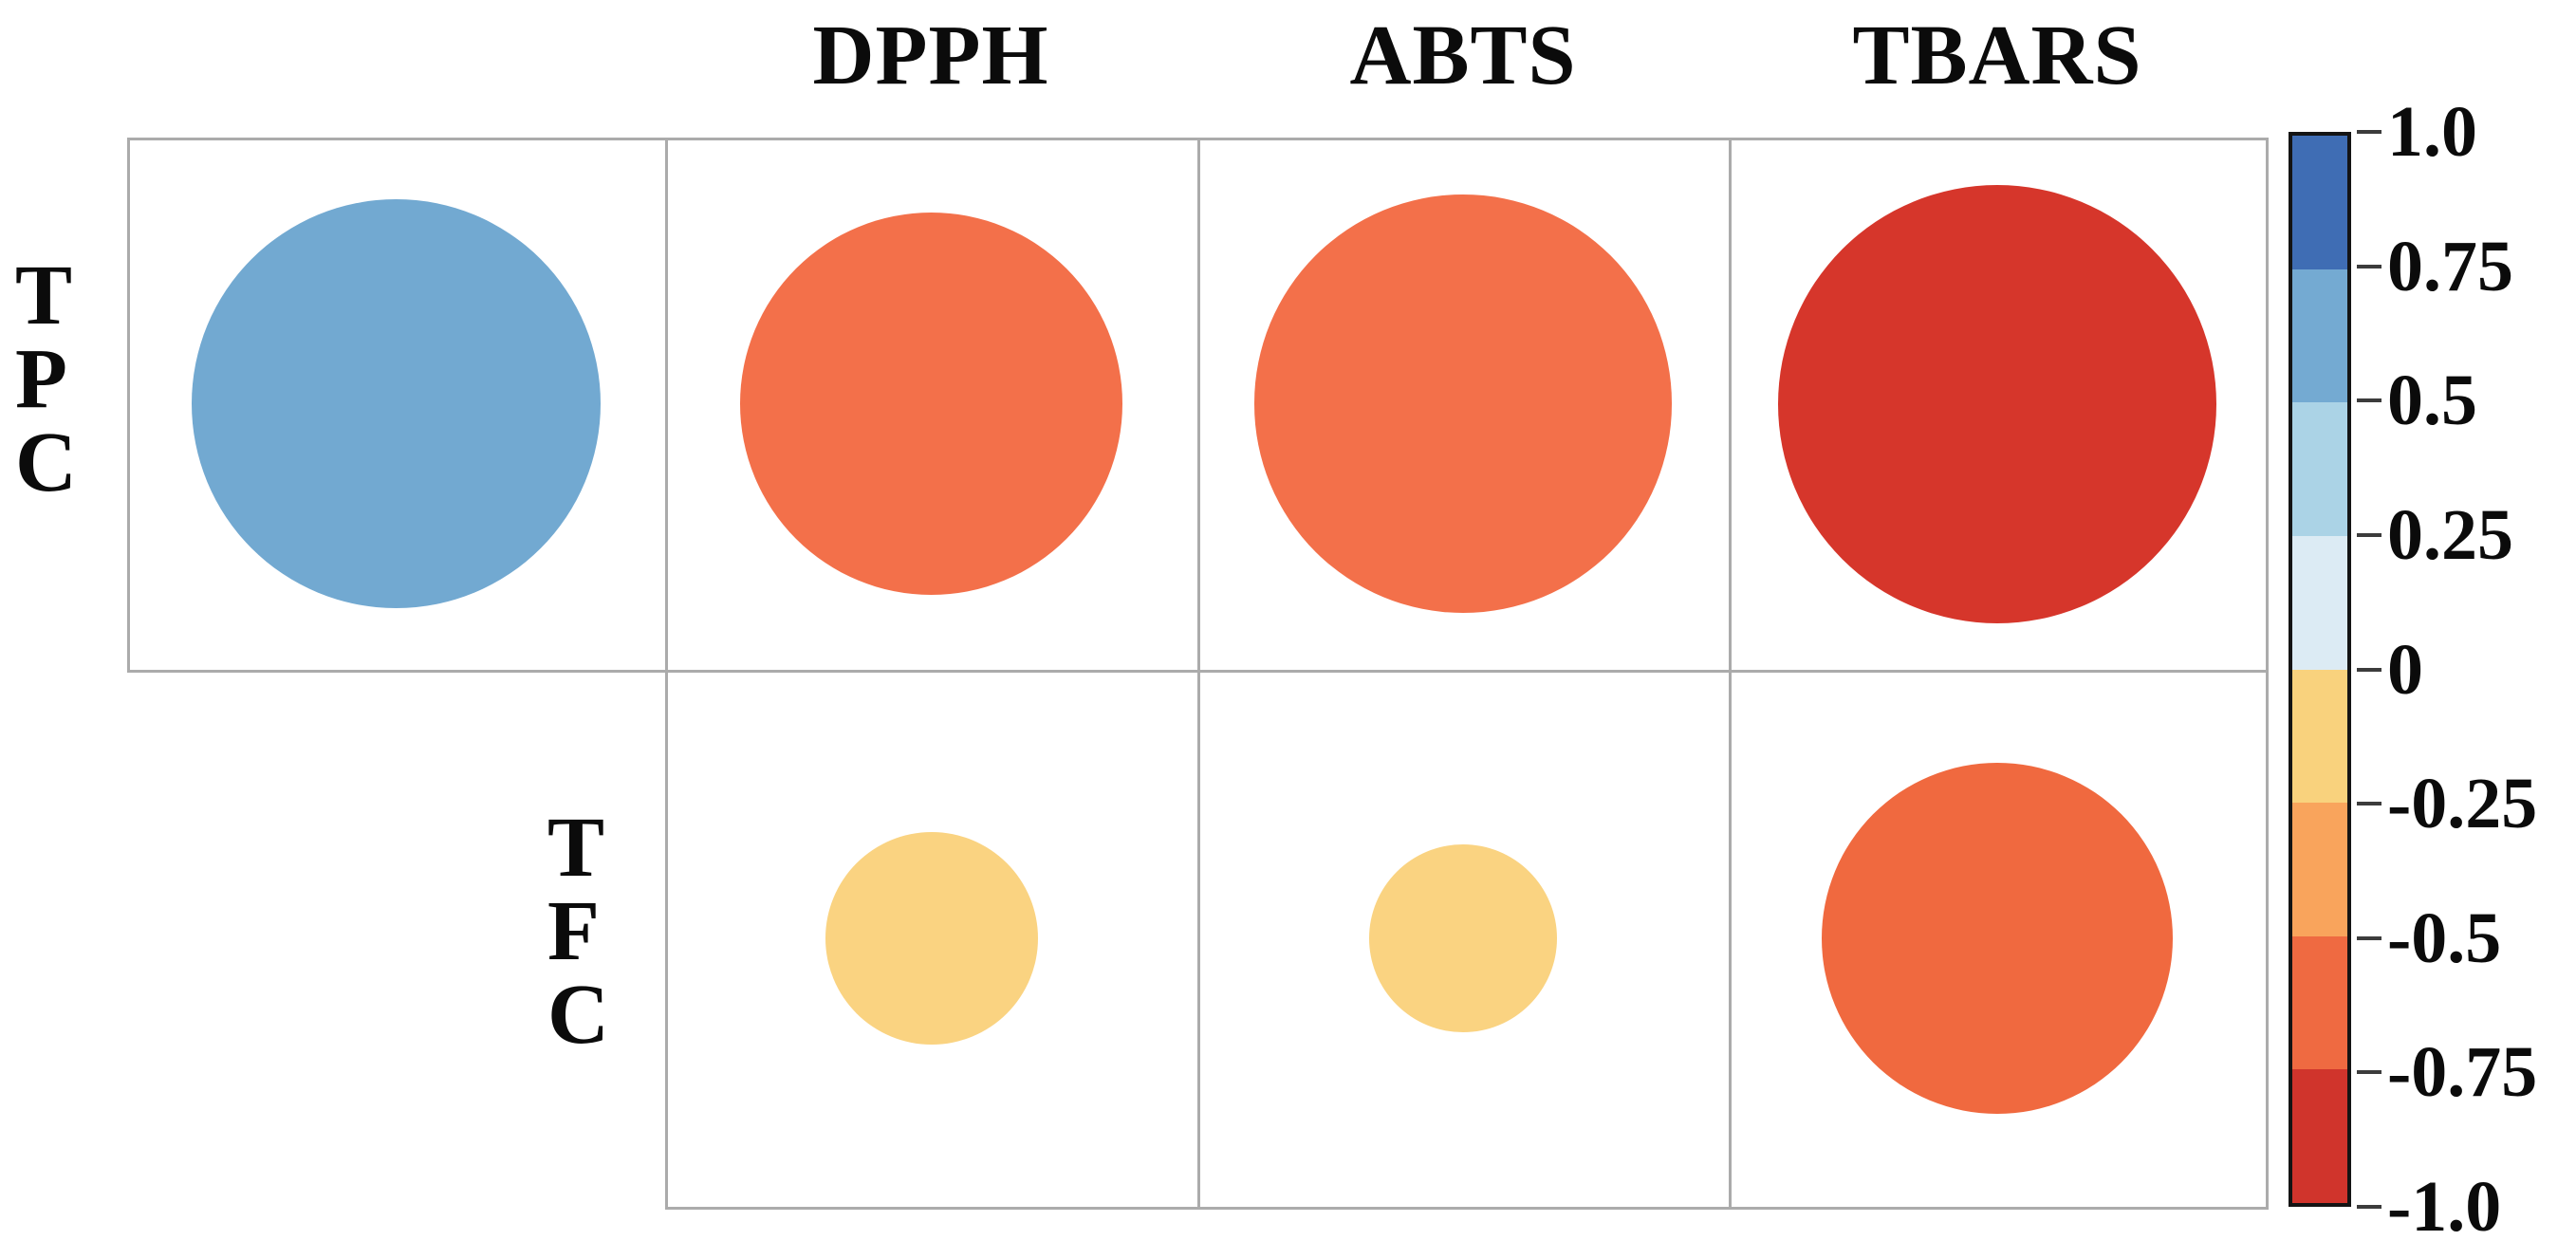 Image resolution: width=2576 pixels, height=1259 pixels. I want to click on column-header-tbars: TBARS, so click(1997, 55).